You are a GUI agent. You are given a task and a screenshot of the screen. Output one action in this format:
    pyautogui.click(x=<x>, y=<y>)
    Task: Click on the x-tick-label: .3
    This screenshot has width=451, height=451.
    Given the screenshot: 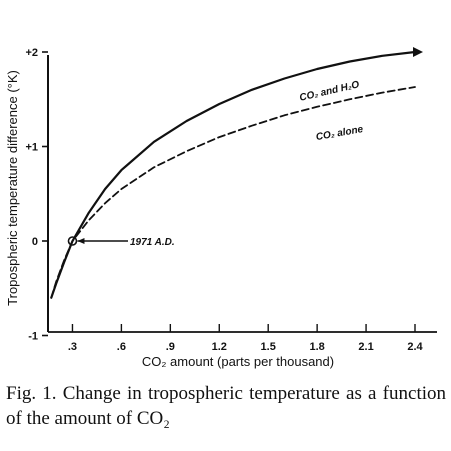 What is the action you would take?
    pyautogui.click(x=72, y=347)
    